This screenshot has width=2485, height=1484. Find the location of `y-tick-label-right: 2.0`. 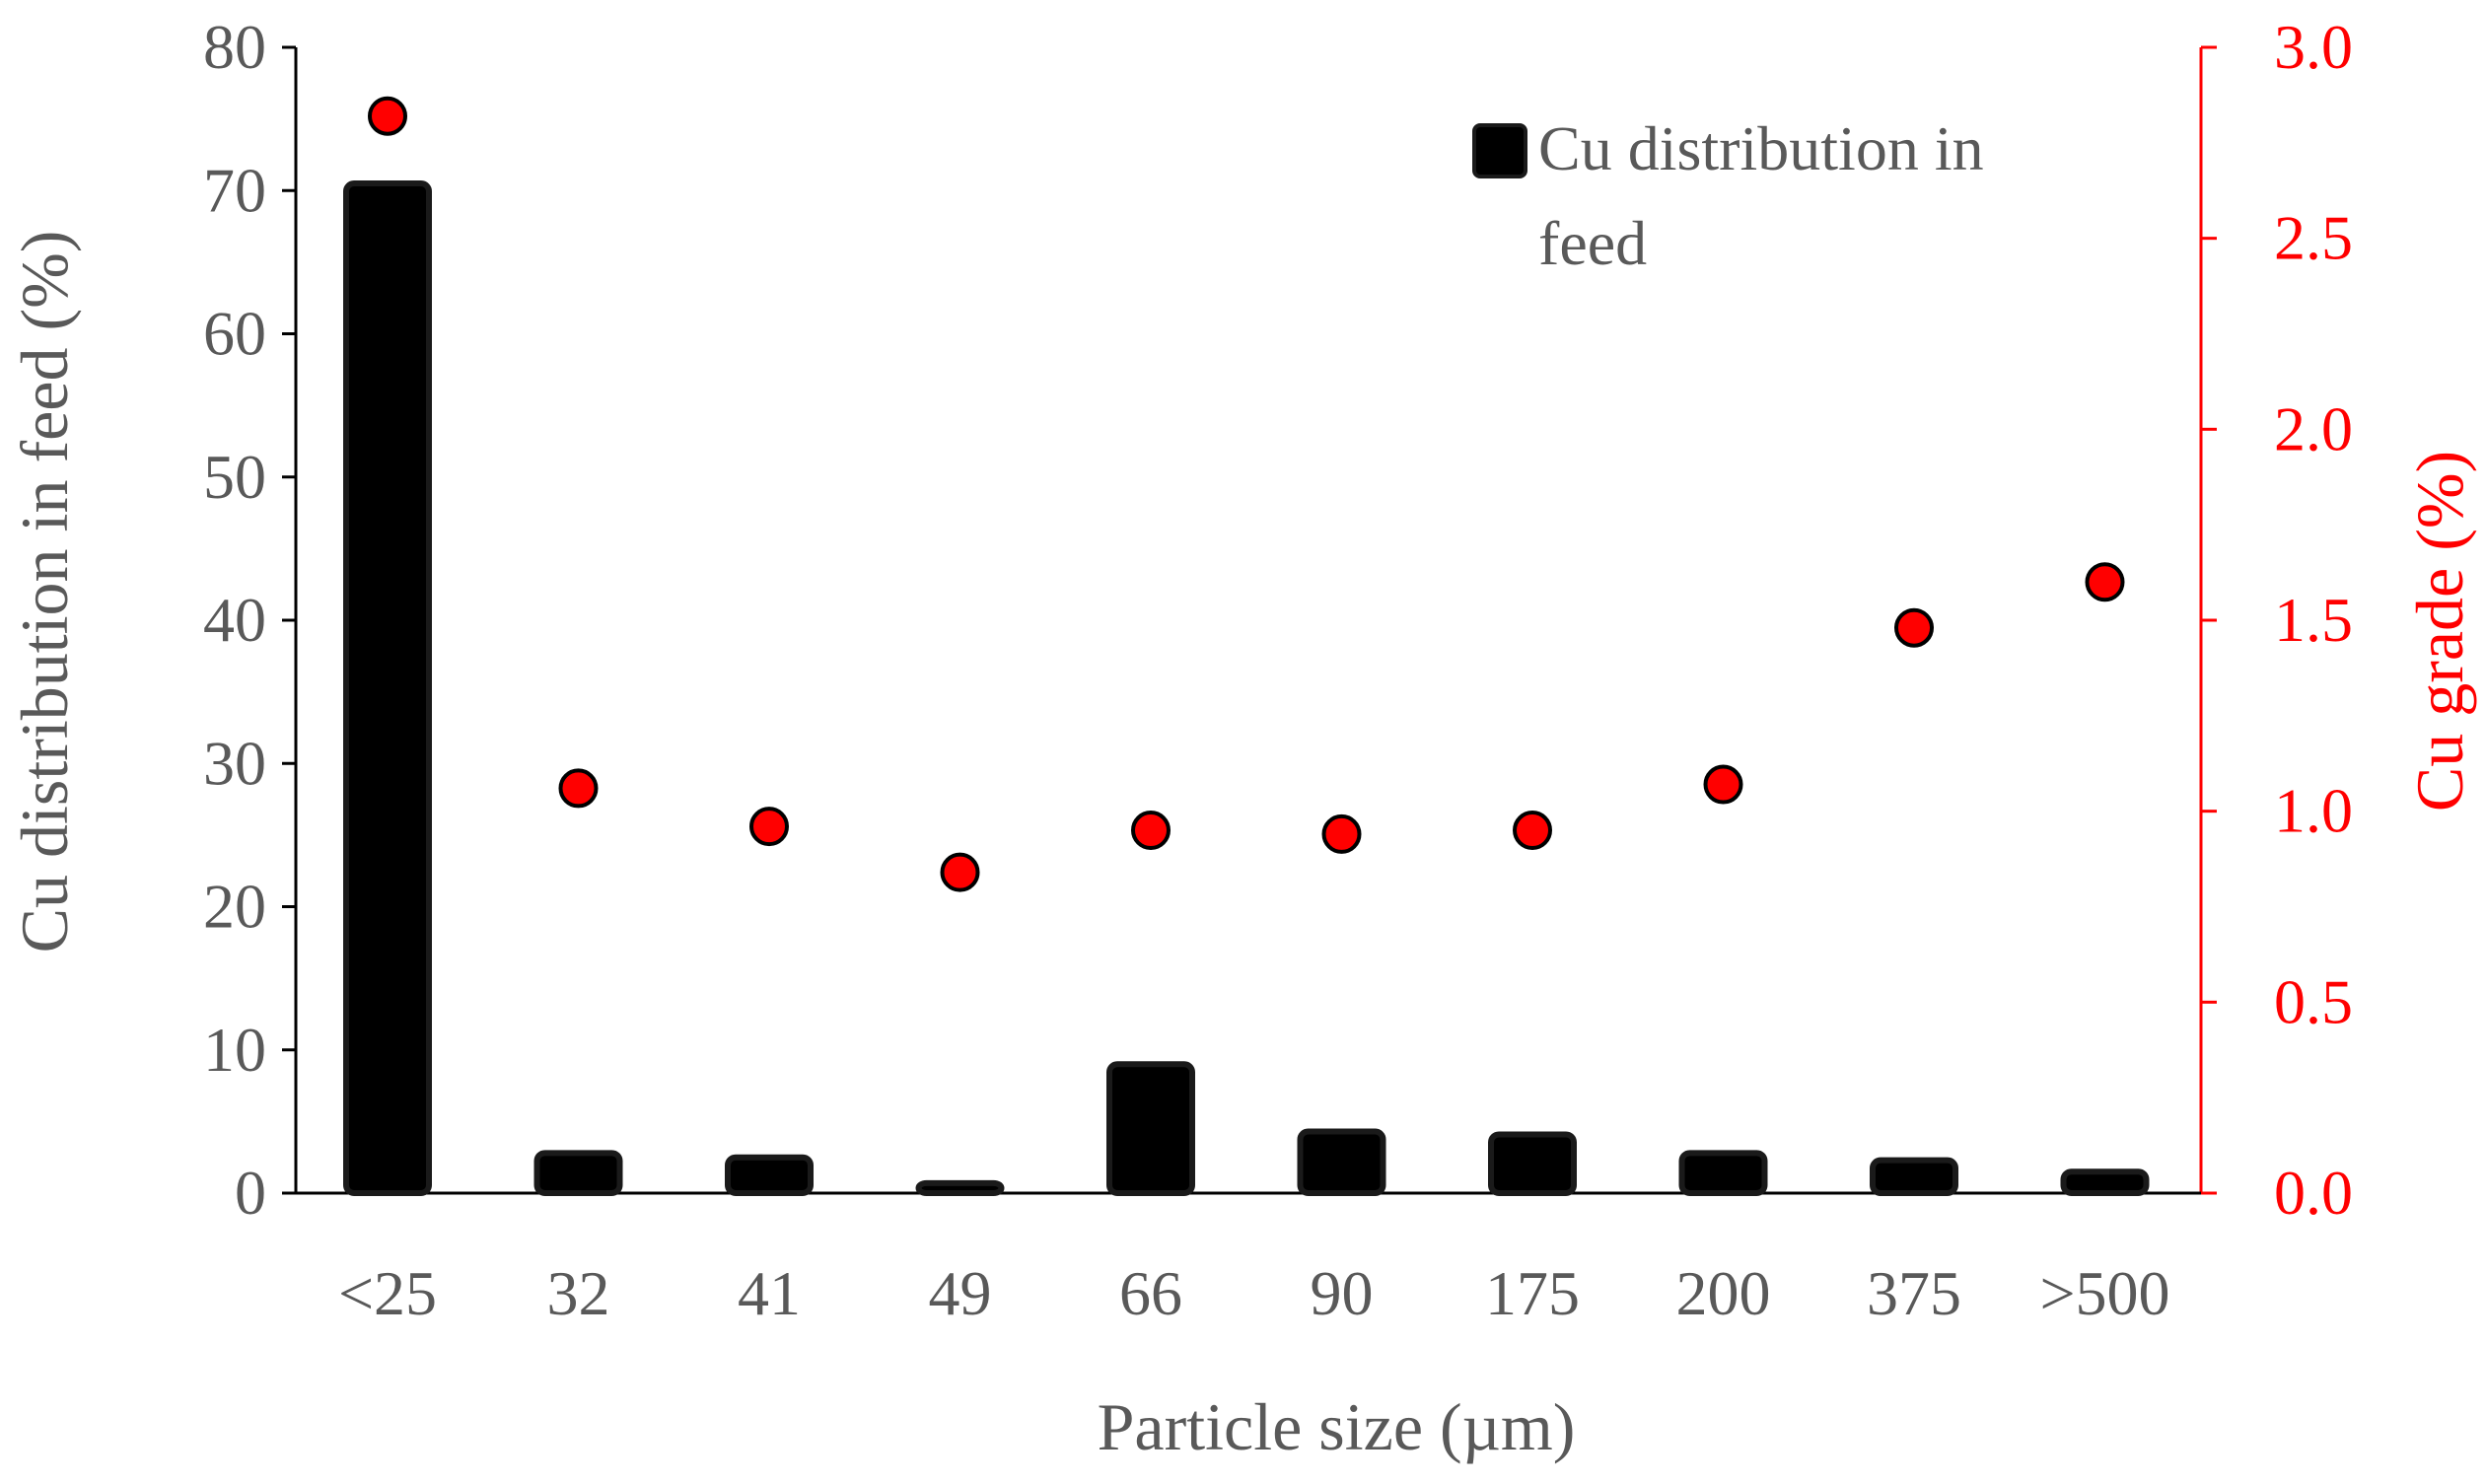

y-tick-label-right: 2.0 is located at coordinates (2313, 428).